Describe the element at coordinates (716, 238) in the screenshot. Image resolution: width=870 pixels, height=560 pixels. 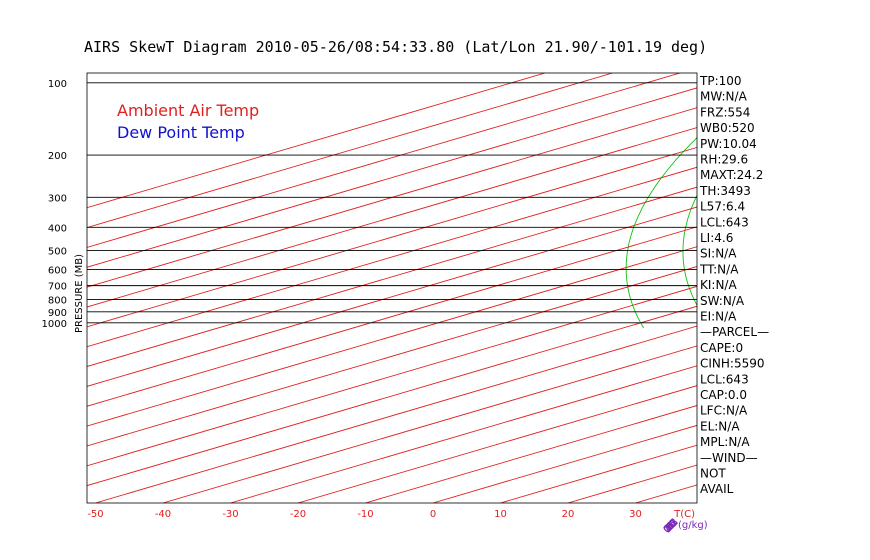
I see `index-line: LI:4.6` at that location.